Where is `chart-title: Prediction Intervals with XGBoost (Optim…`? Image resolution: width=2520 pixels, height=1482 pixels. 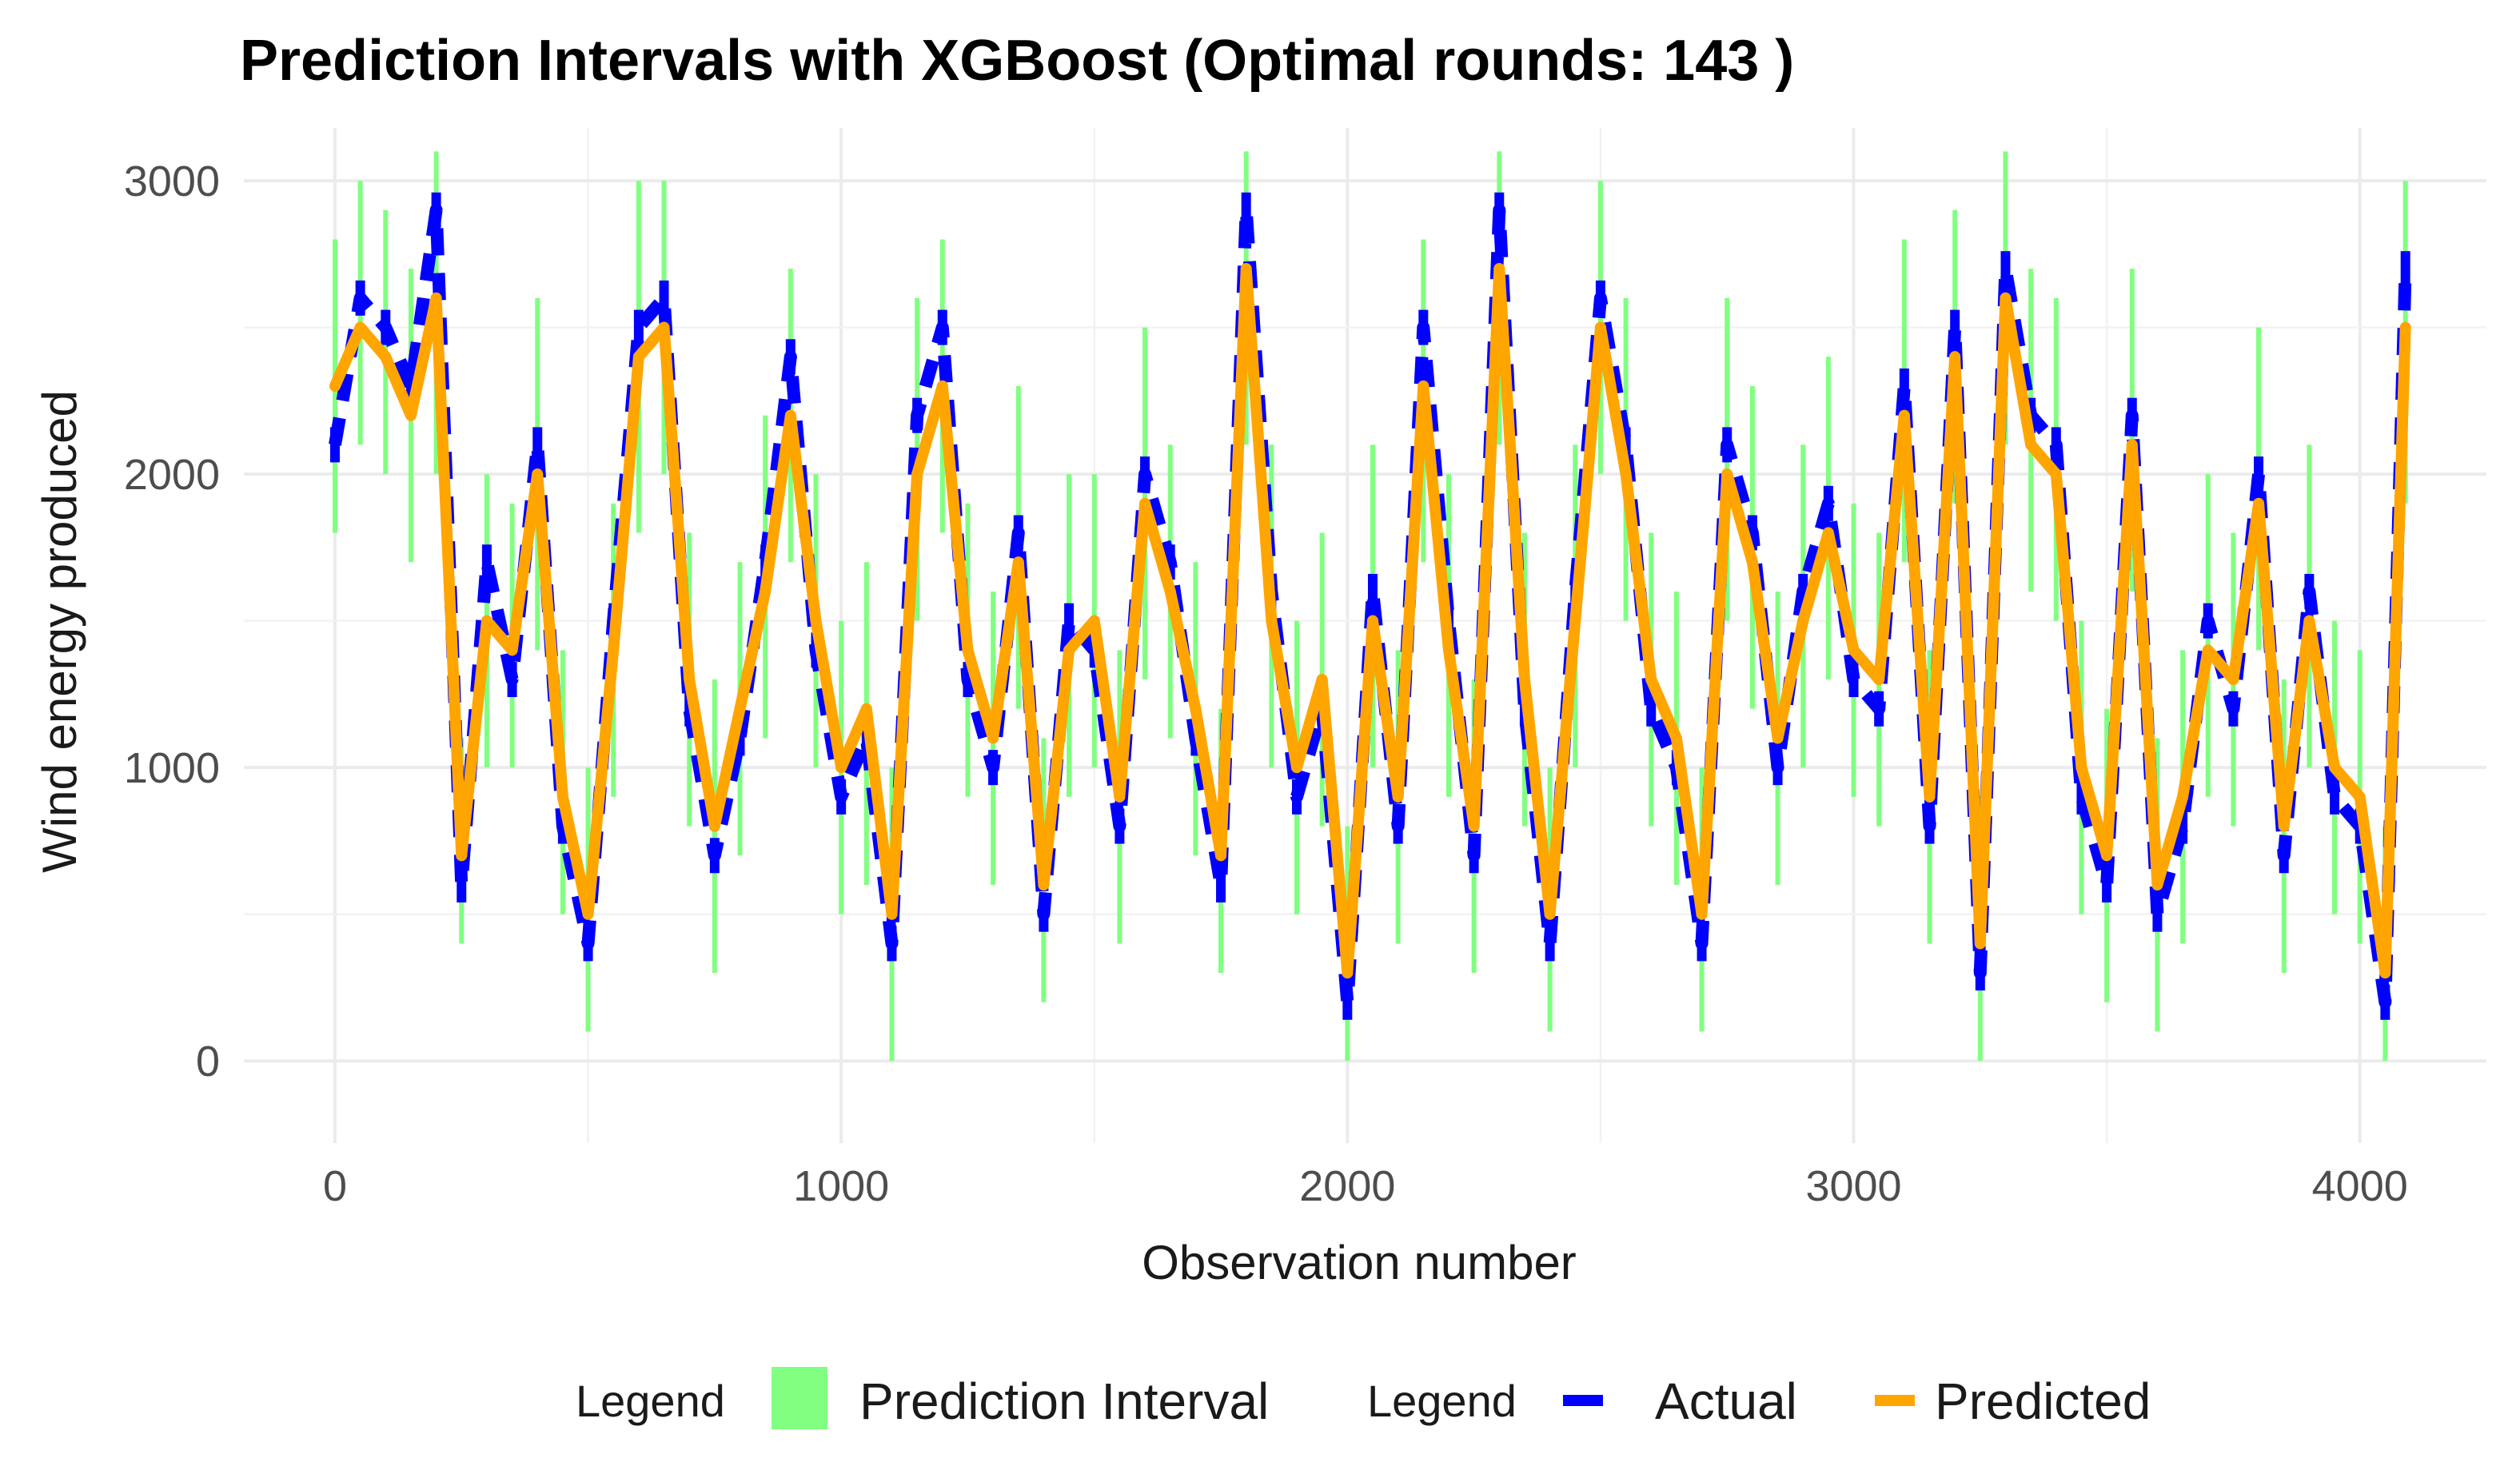
chart-title: Prediction Intervals with XGBoost (Optim… is located at coordinates (1017, 61).